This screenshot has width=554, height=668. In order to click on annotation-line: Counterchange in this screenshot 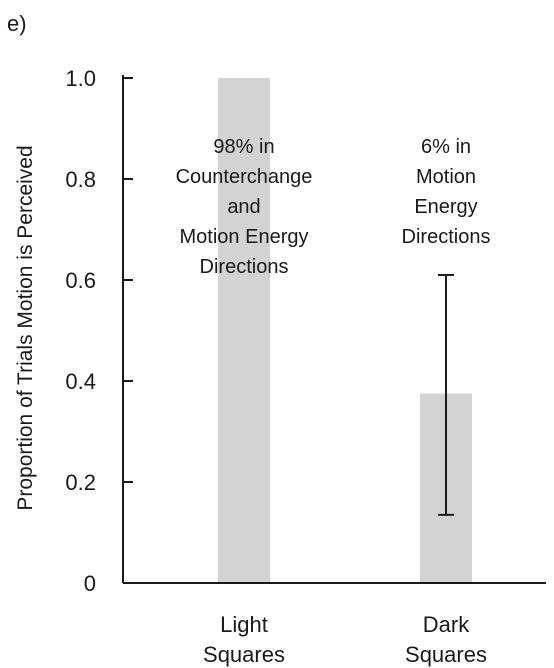, I will do `click(244, 177)`.